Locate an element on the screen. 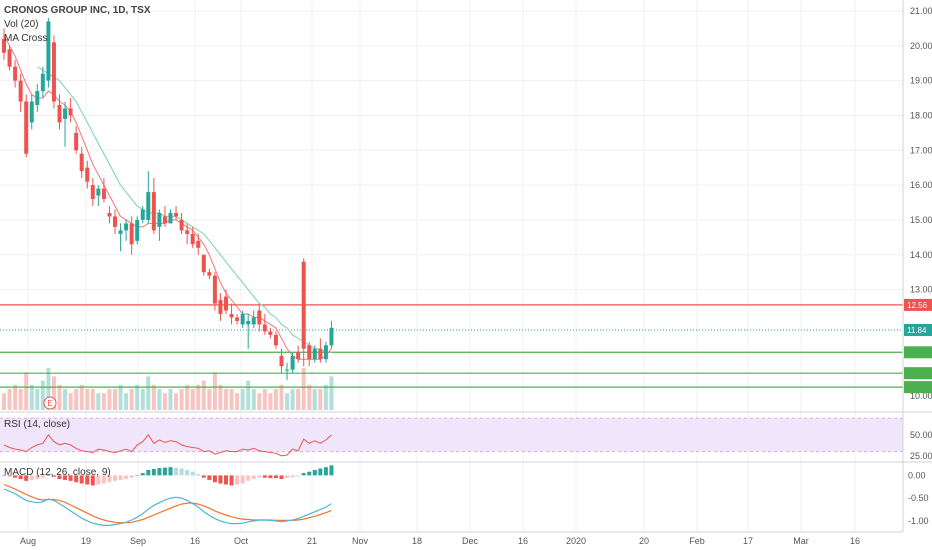  rsi-tick-label: 25.00 is located at coordinates (921, 456).